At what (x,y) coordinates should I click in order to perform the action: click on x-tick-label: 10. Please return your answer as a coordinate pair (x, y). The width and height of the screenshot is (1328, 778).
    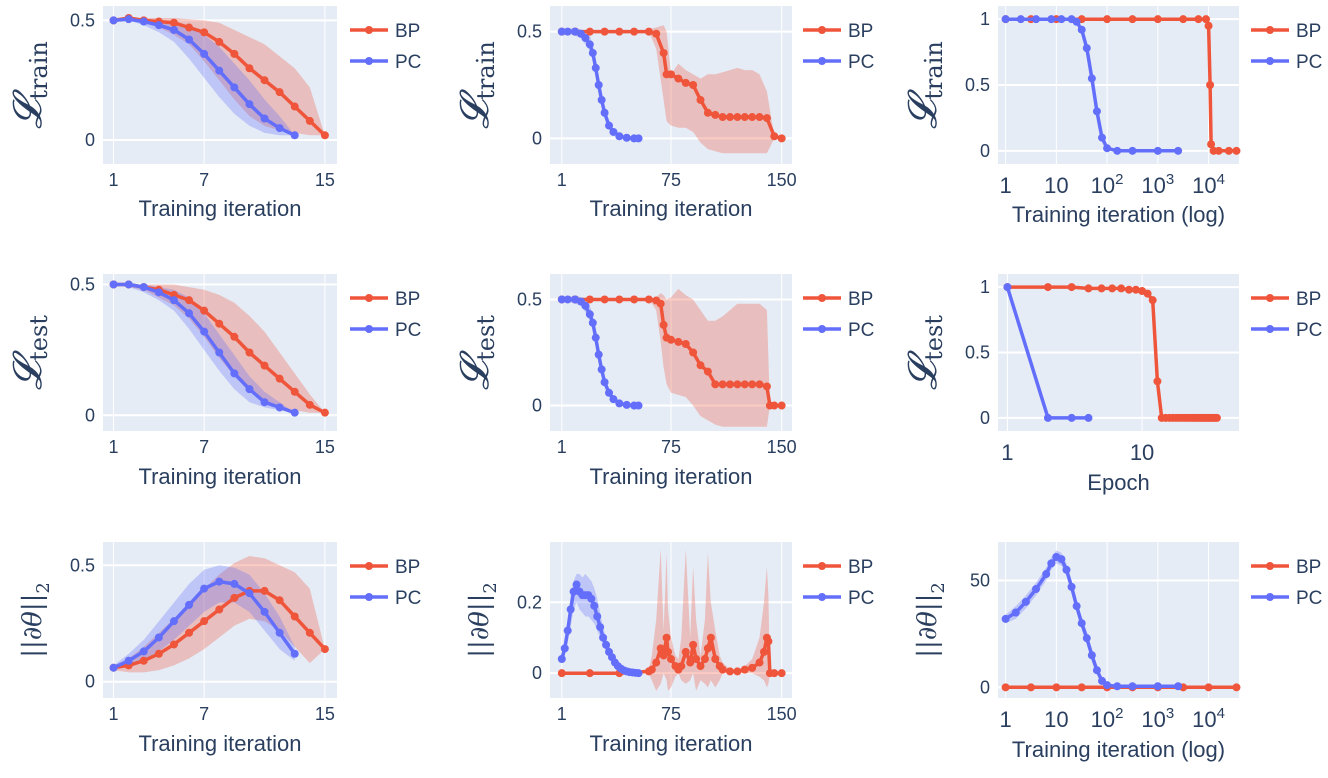
    Looking at the image, I should click on (1142, 452).